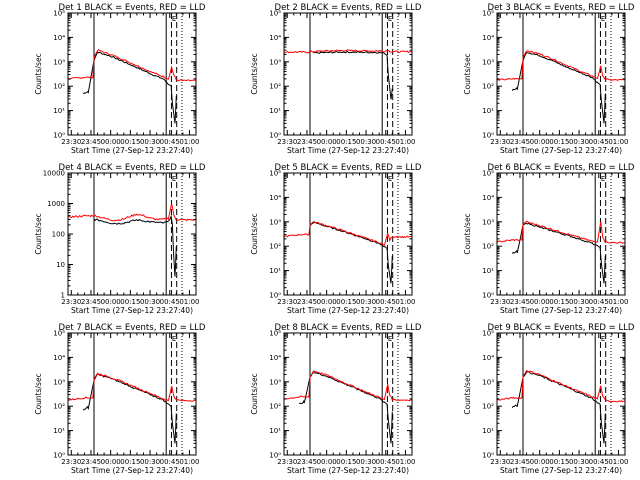  Describe the element at coordinates (561, 328) in the screenshot. I see `chart-title: Det 9 BLACK = Events, RED = LLD` at that location.